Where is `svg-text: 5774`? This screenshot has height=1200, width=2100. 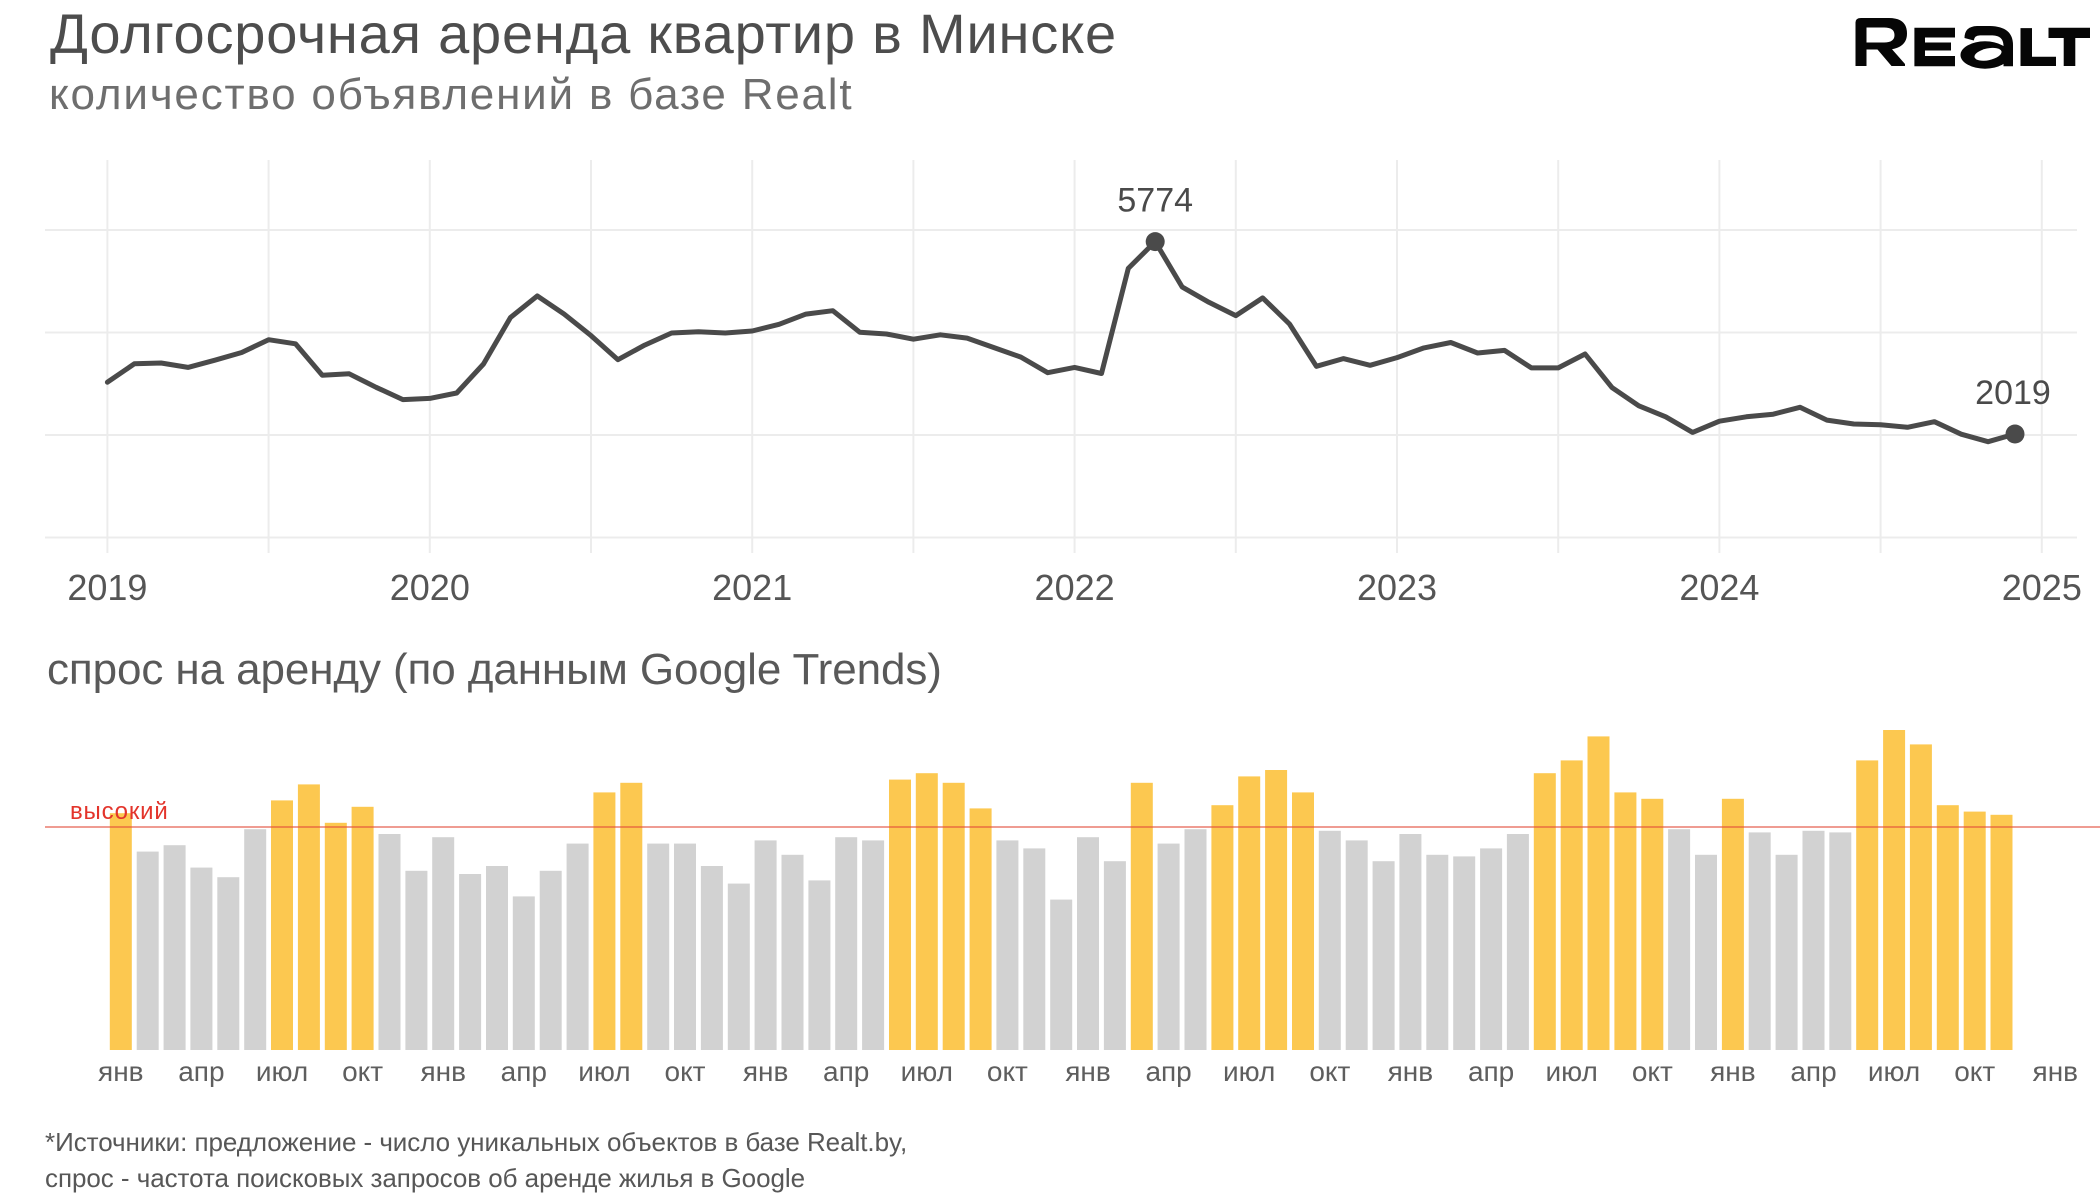 svg-text: 5774 is located at coordinates (1155, 201).